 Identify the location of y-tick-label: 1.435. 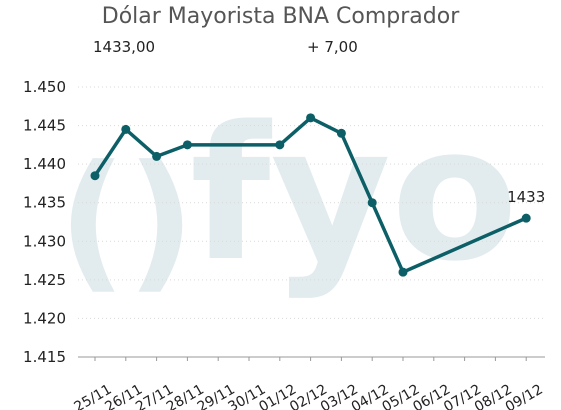
(44, 203).